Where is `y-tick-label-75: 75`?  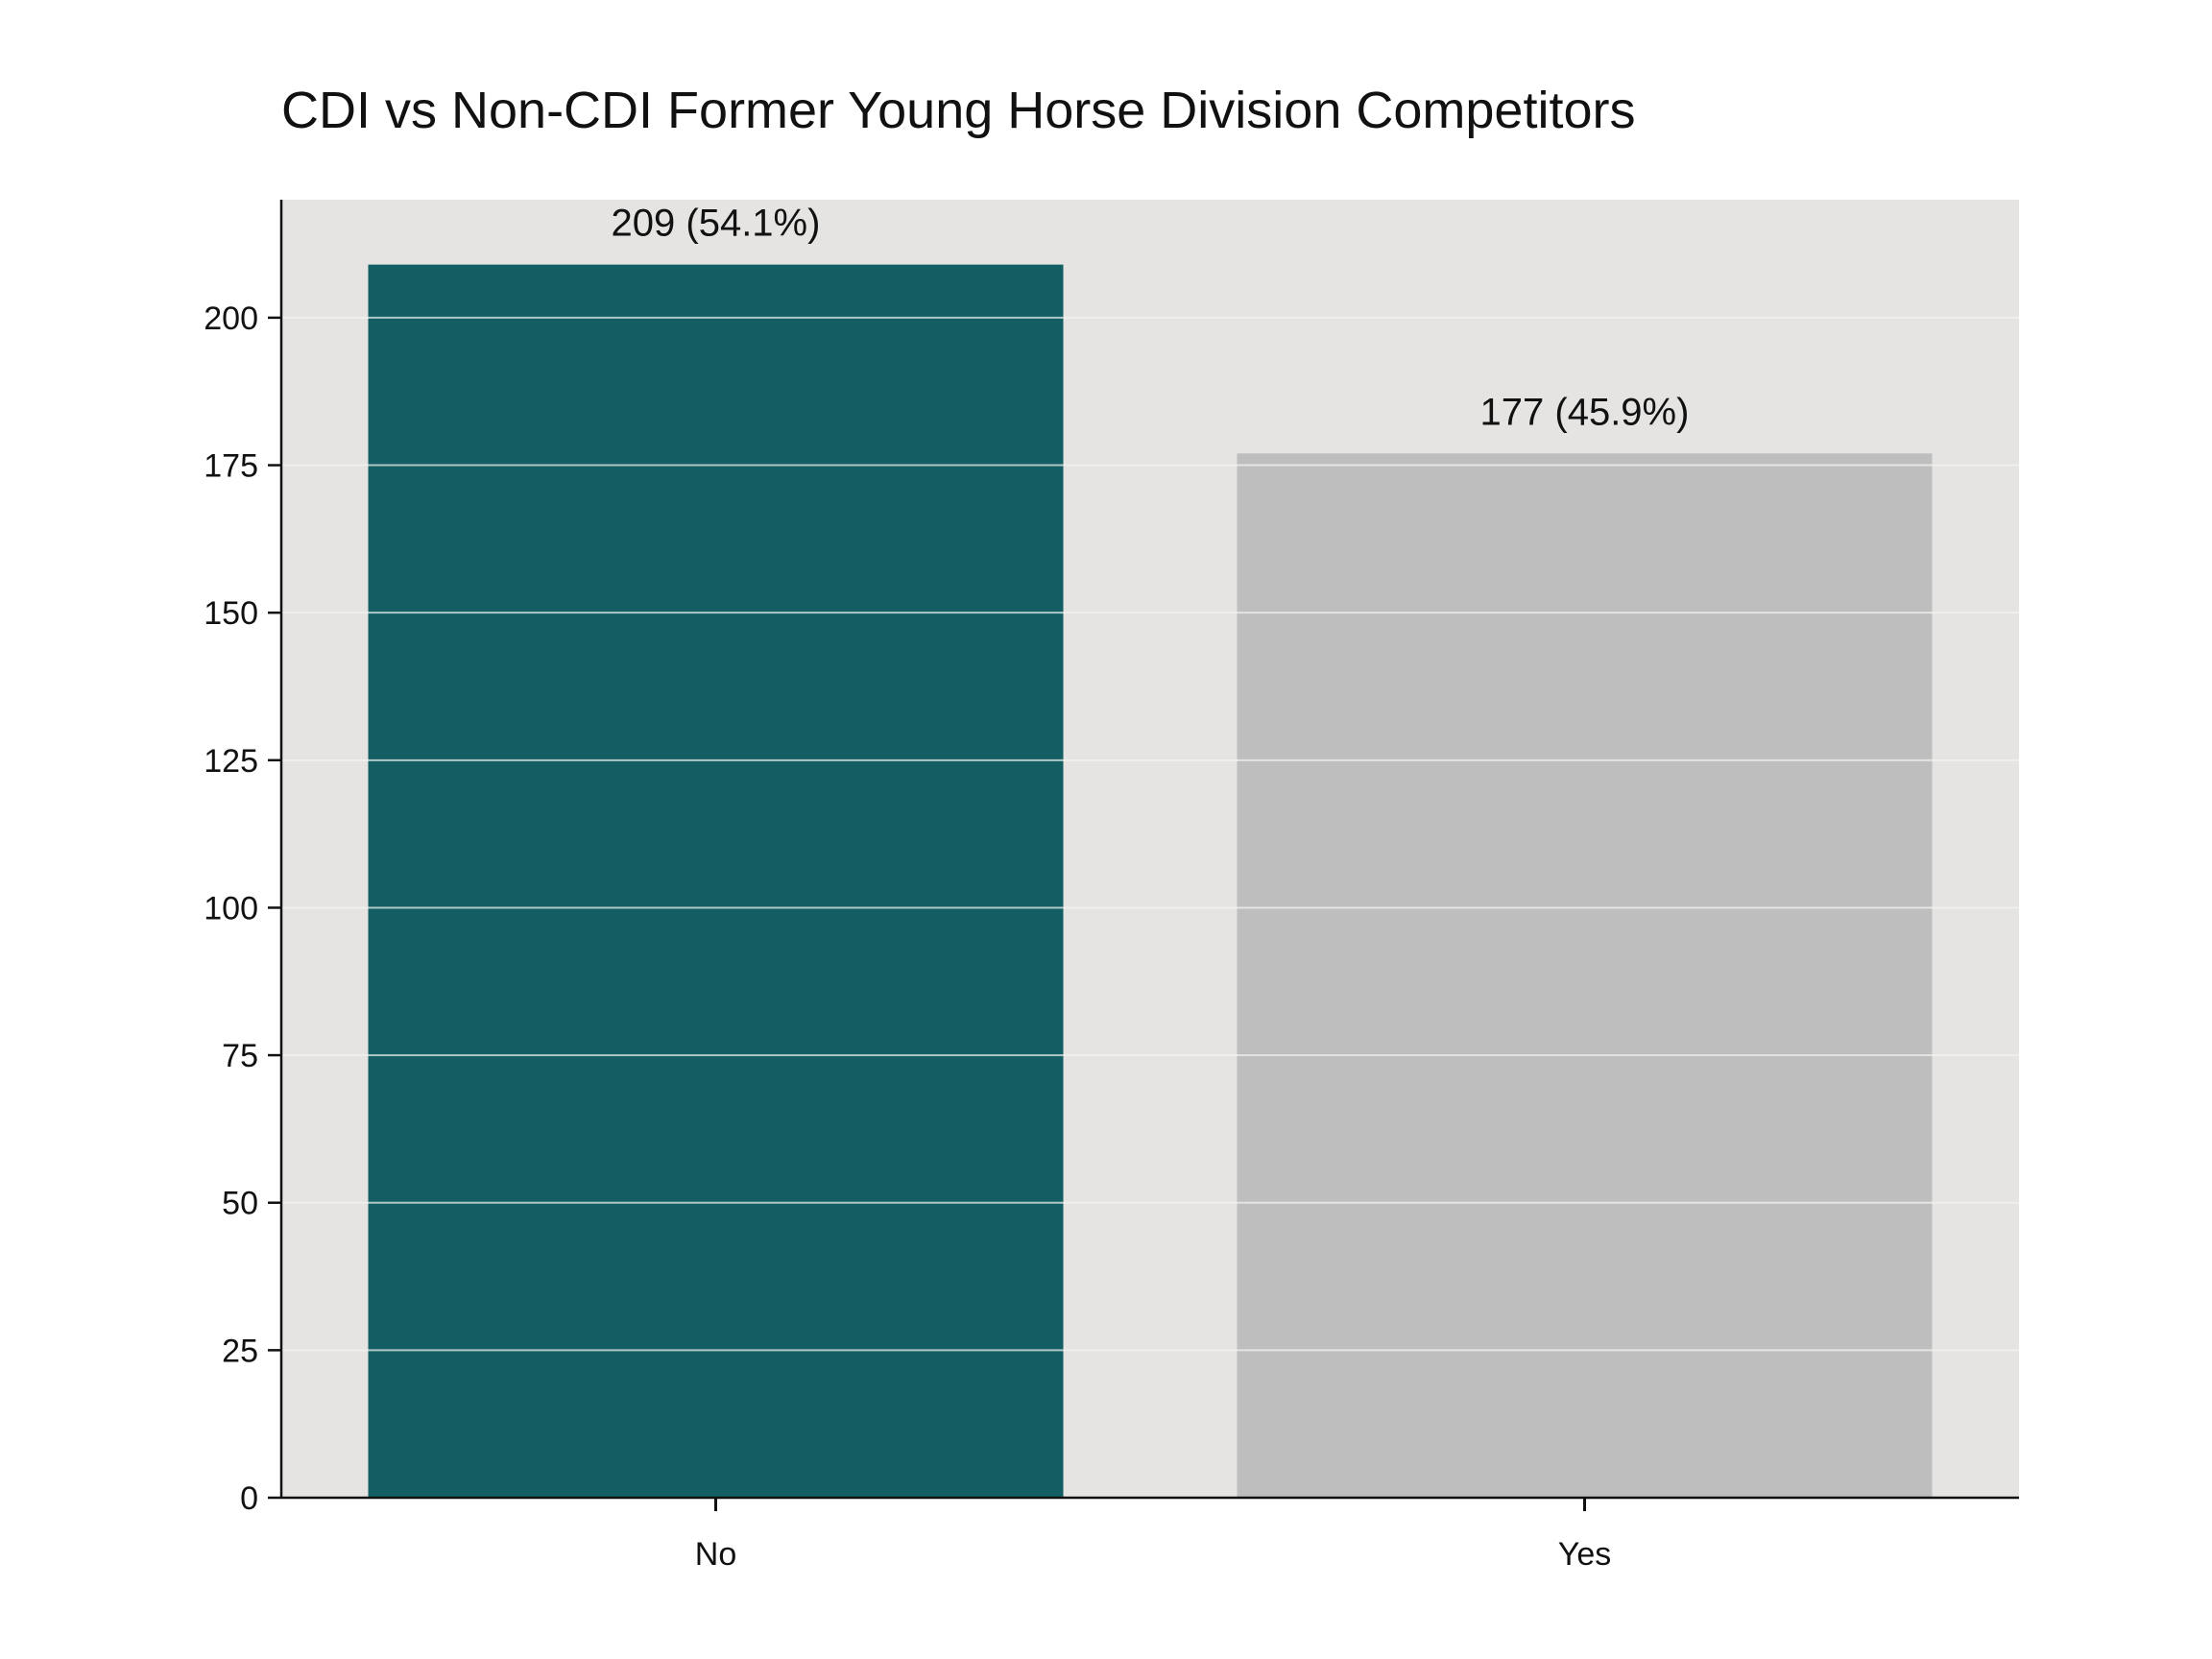
y-tick-label-75: 75 is located at coordinates (240, 1056).